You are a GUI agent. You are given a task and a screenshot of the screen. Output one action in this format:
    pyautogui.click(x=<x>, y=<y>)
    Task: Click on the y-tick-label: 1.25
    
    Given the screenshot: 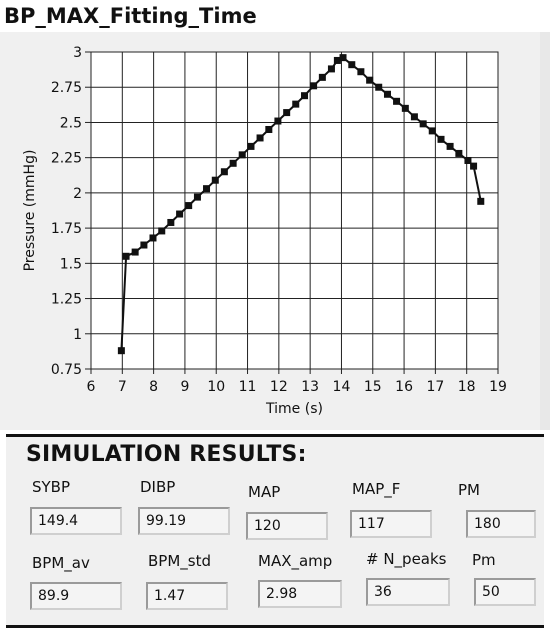 What is the action you would take?
    pyautogui.click(x=66, y=300)
    